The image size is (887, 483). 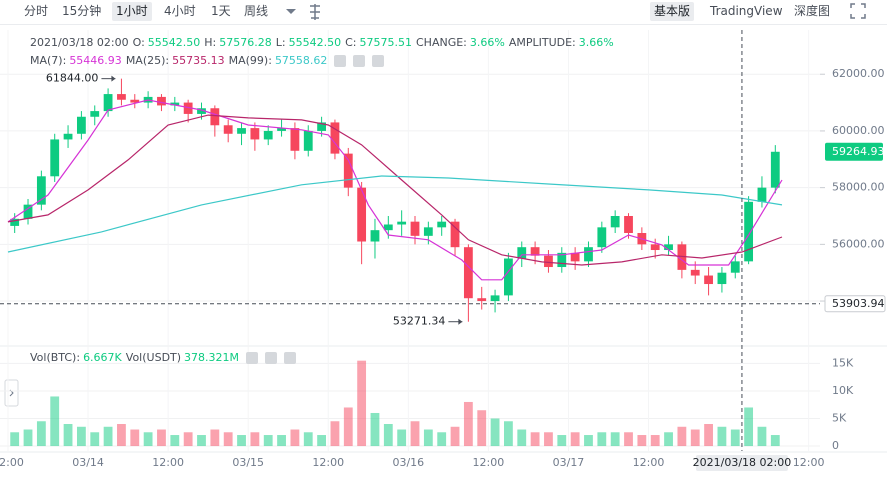 What do you see at coordinates (858, 12) in the screenshot?
I see `fullscreen-button` at bounding box center [858, 12].